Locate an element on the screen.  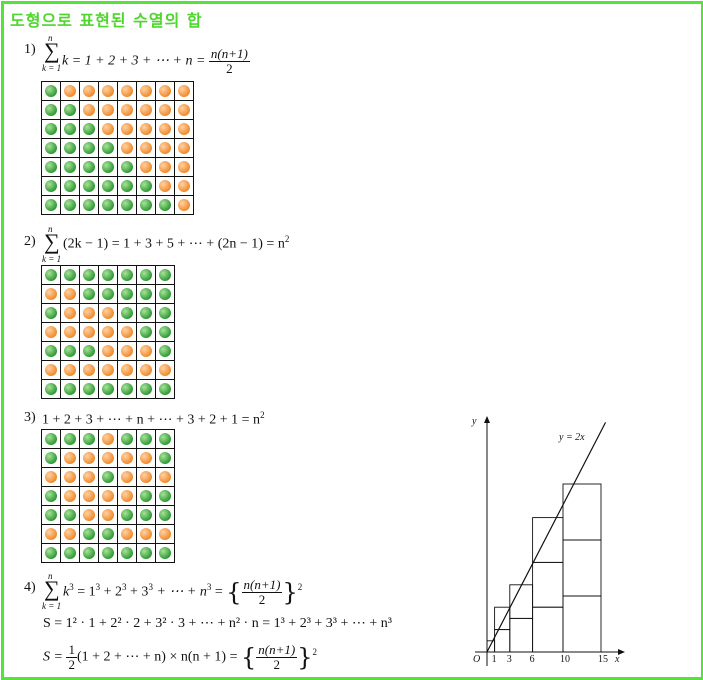
origin-label: O is located at coordinates (476, 659).